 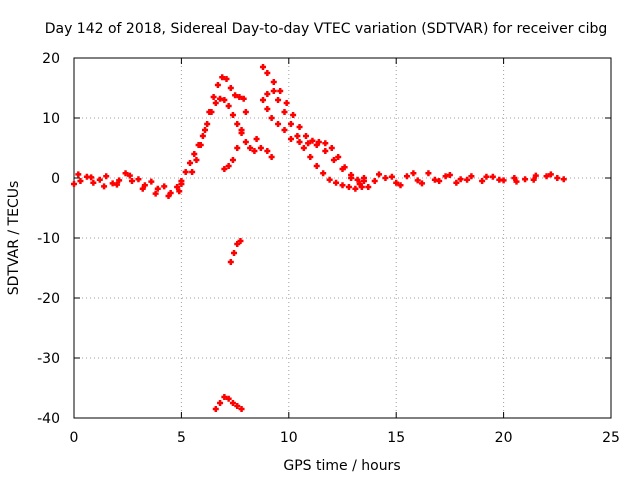 I want to click on x-tick-label: 10, so click(x=289, y=438).